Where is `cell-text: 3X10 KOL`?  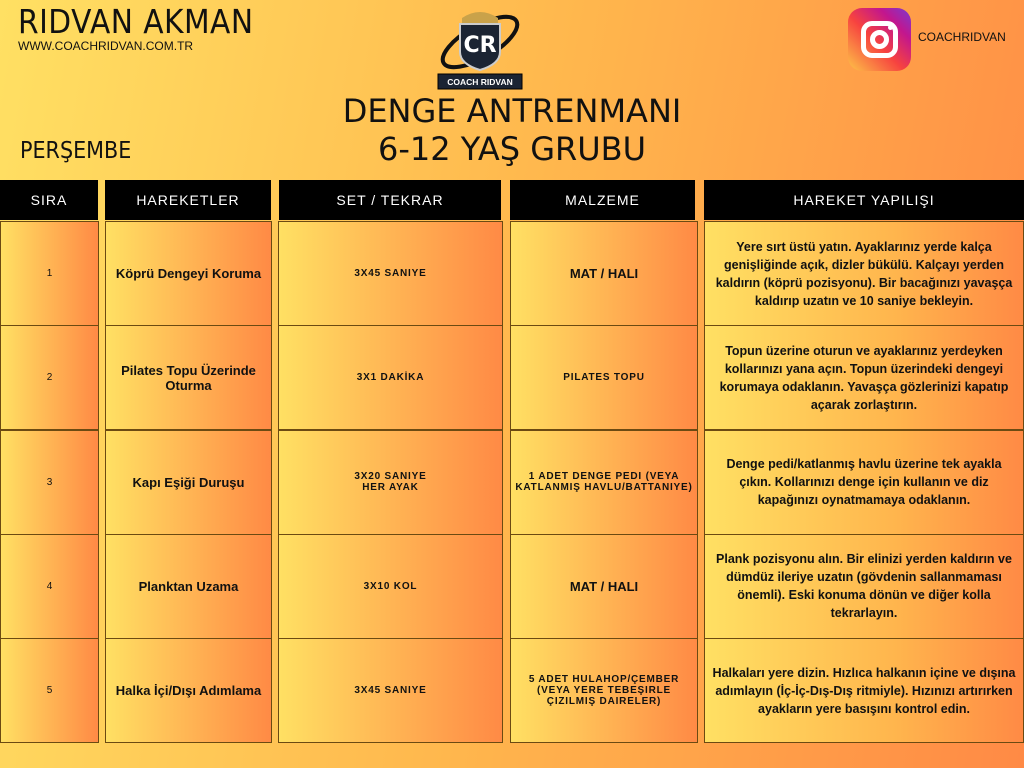 cell-text: 3X10 KOL is located at coordinates (390, 586).